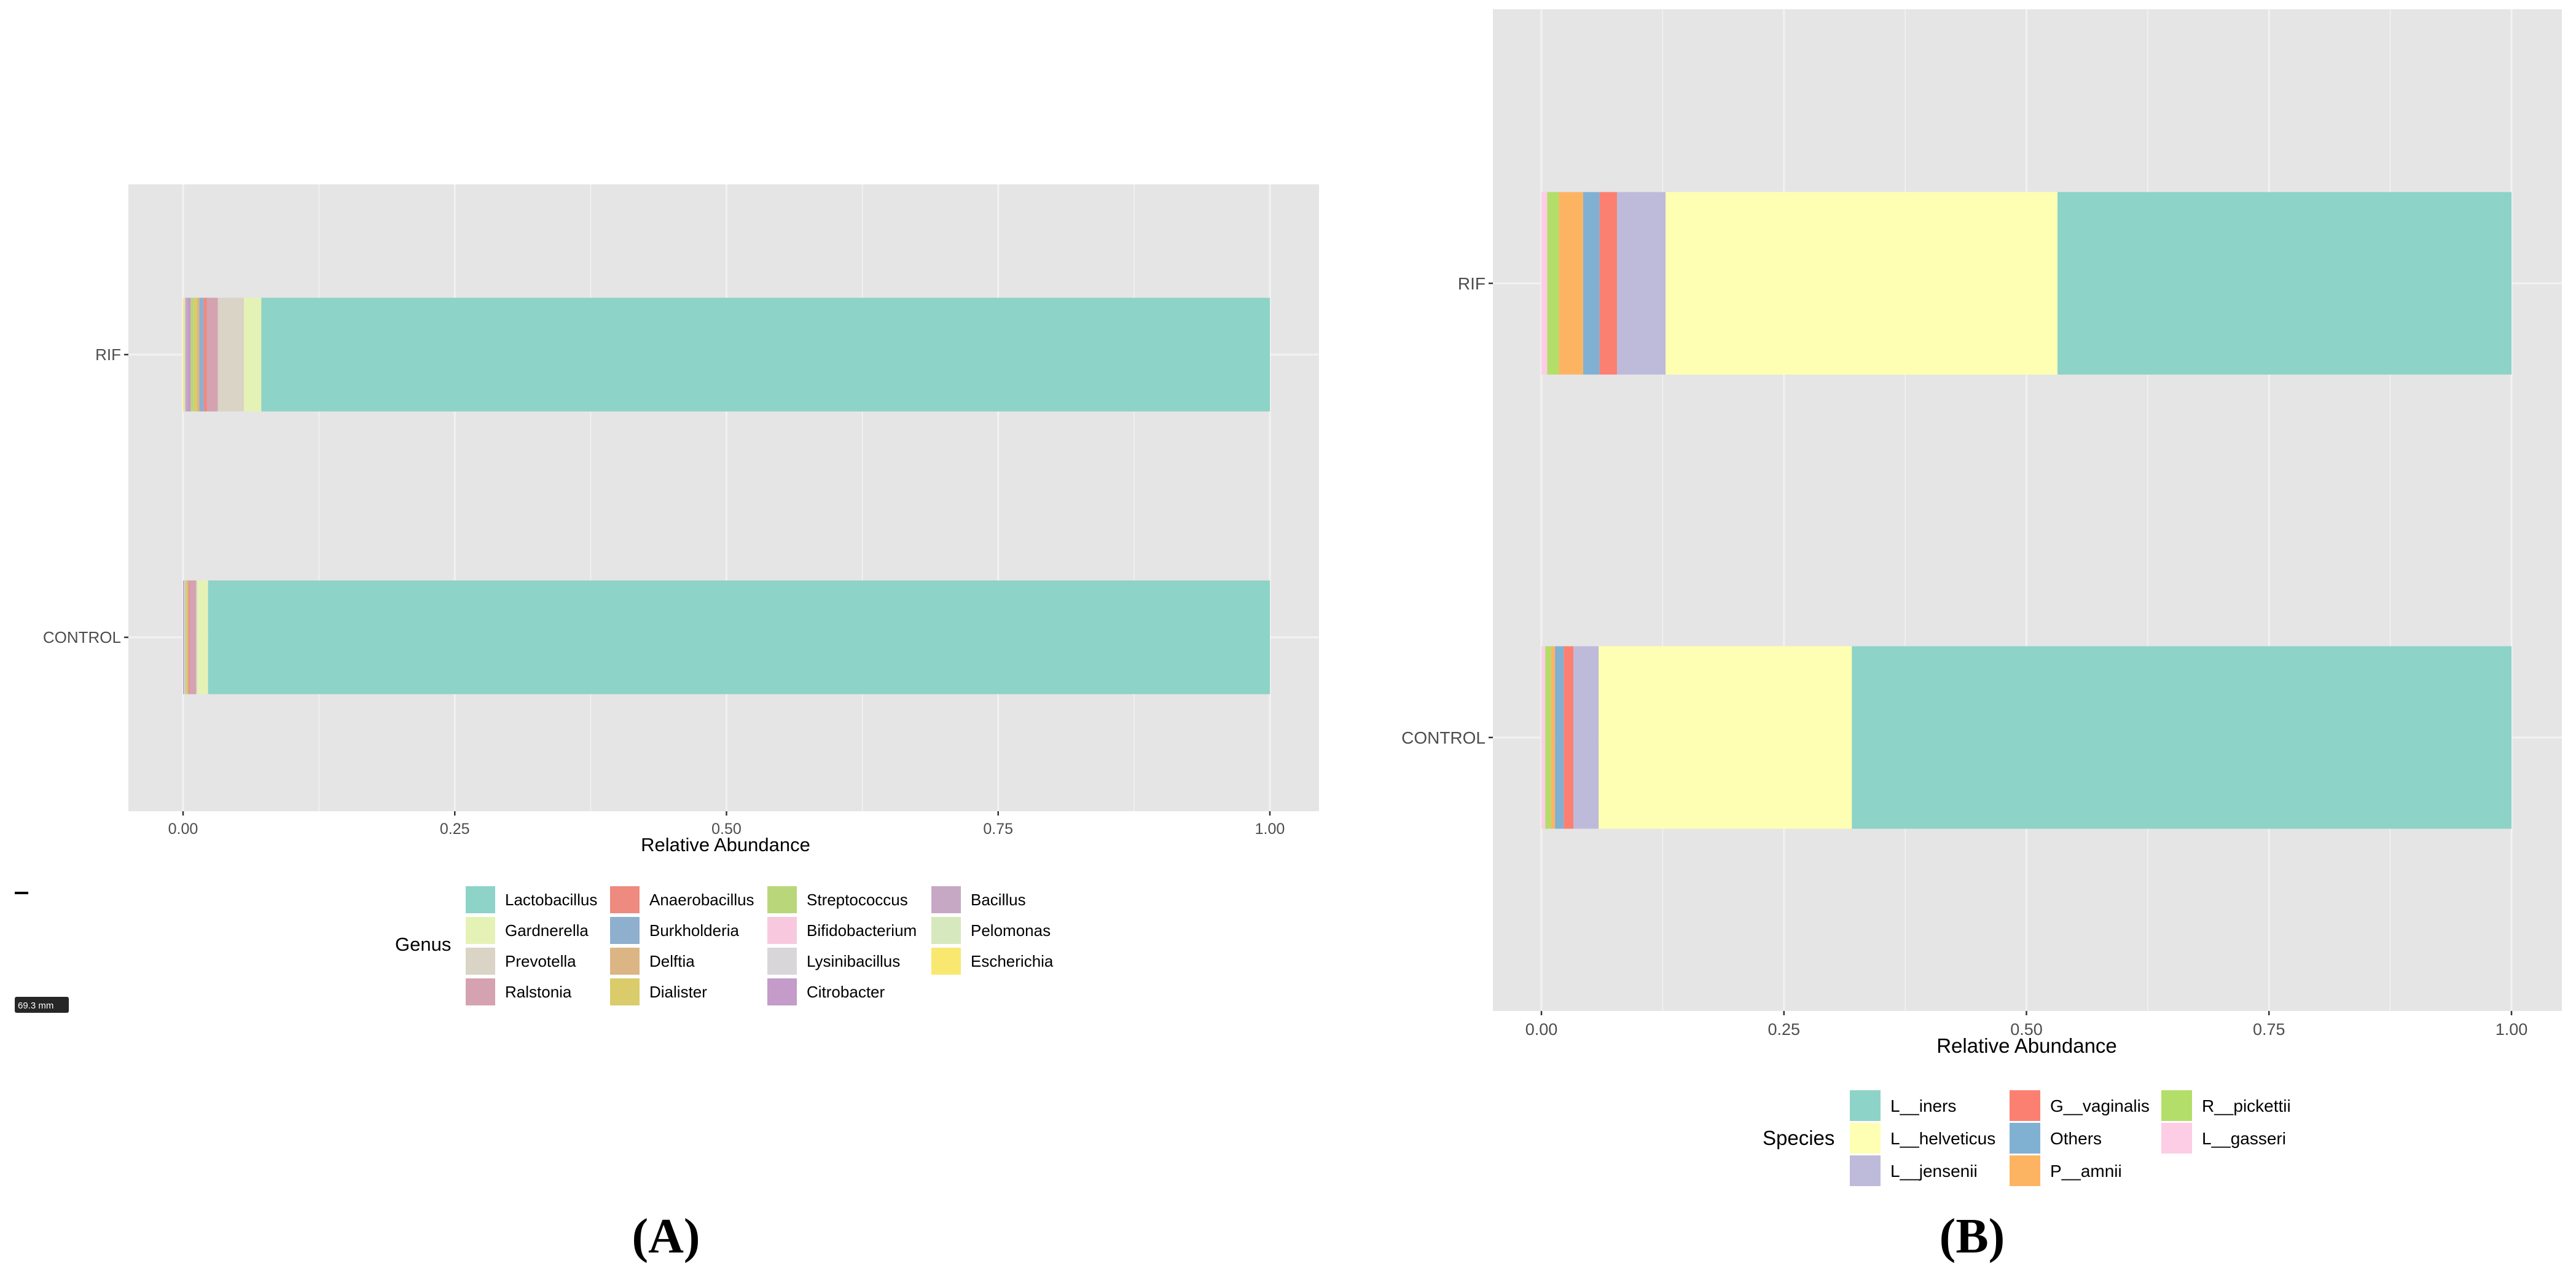 Image resolution: width=2576 pixels, height=1274 pixels. I want to click on chart-a-legend-item: Delftia, so click(652, 962).